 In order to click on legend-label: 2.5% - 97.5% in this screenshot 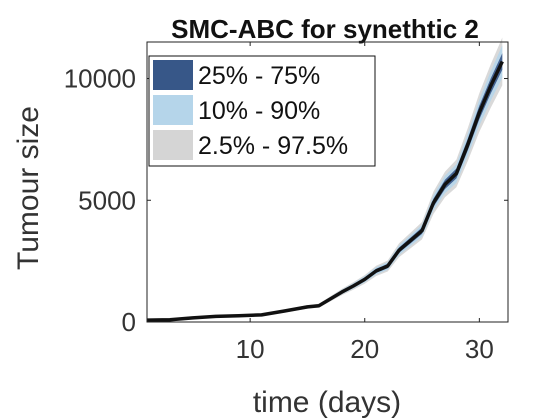, I will do `click(273, 146)`.